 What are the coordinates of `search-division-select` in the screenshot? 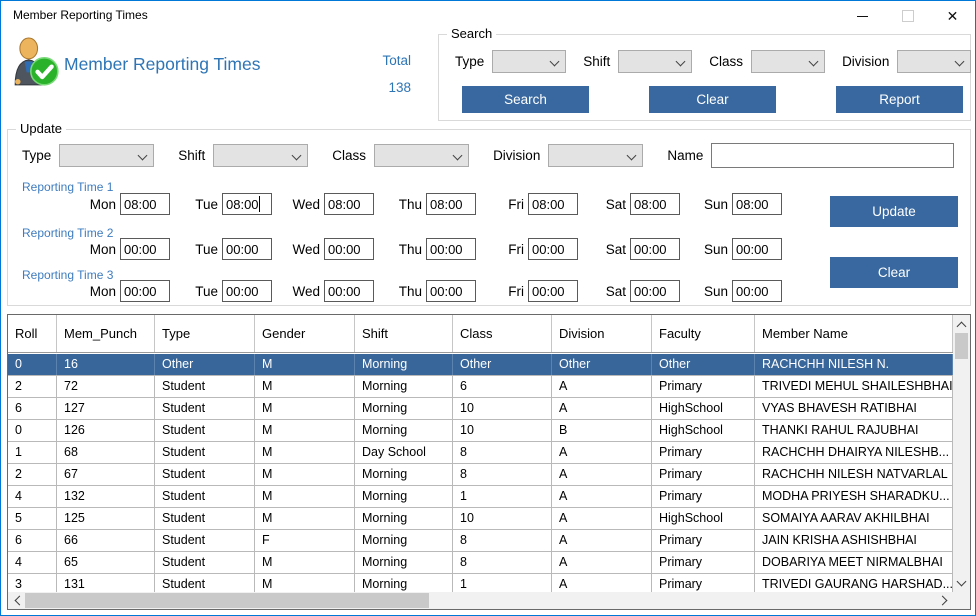 It's located at (934, 61).